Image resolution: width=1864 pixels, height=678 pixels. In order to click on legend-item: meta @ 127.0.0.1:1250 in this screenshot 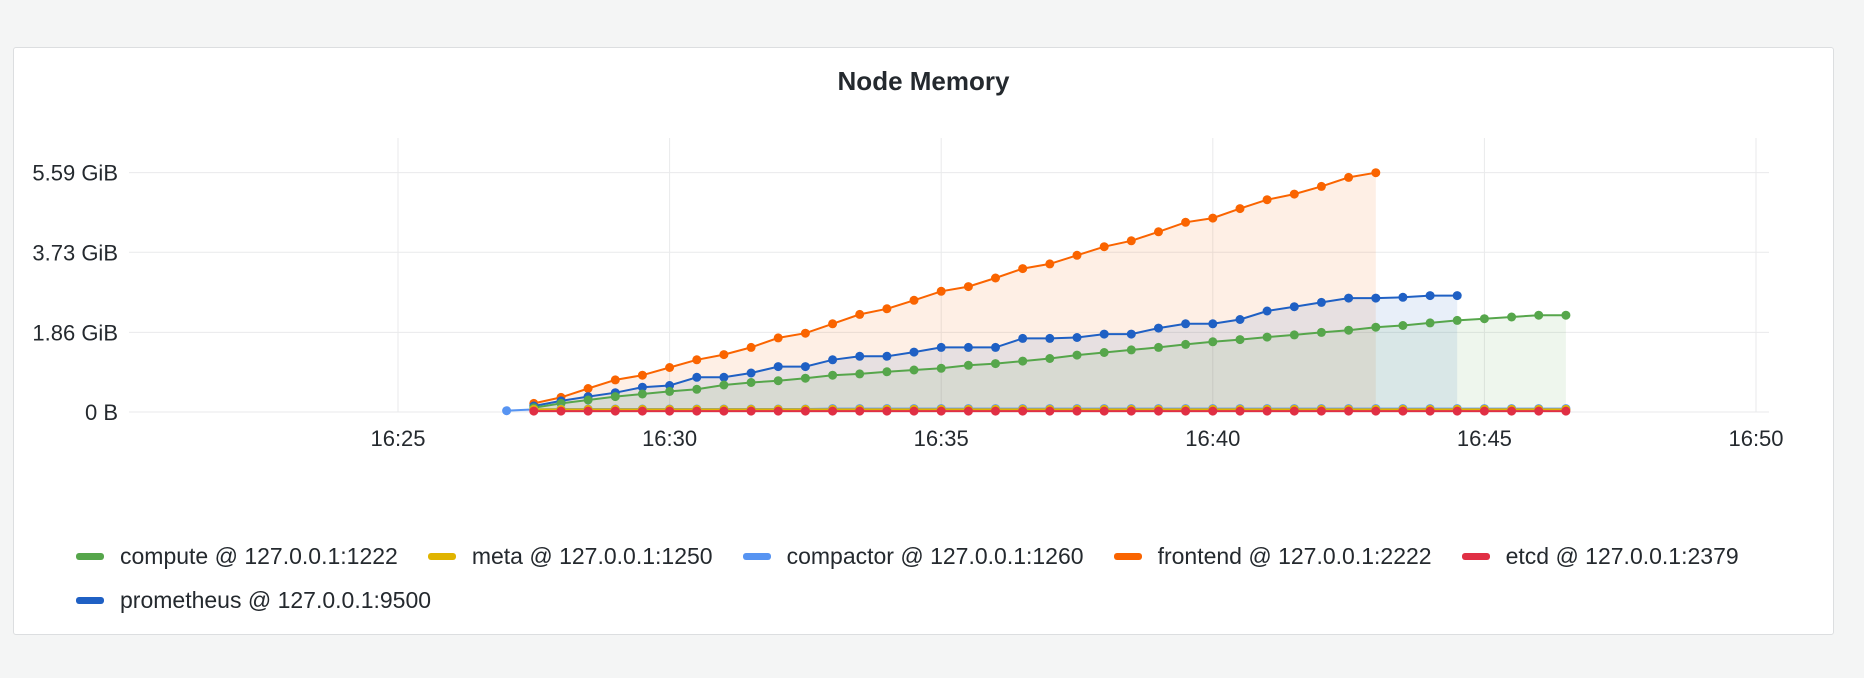, I will do `click(570, 556)`.